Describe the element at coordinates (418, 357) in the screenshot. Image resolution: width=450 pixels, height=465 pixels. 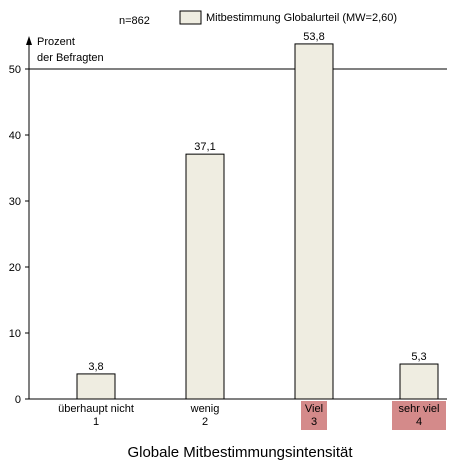
I see `bar-value-label: 5,3` at that location.